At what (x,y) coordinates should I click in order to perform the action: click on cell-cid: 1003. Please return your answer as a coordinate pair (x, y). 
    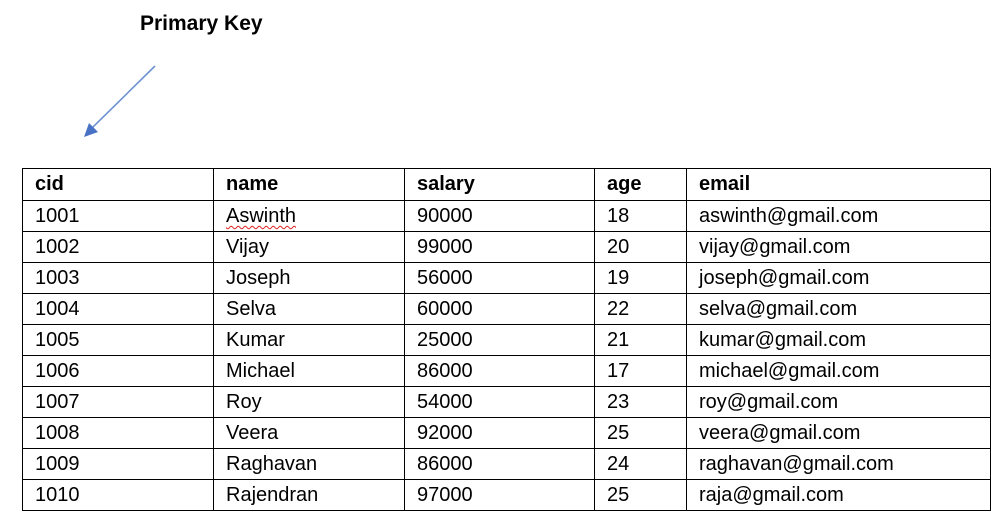
    Looking at the image, I should click on (118, 278).